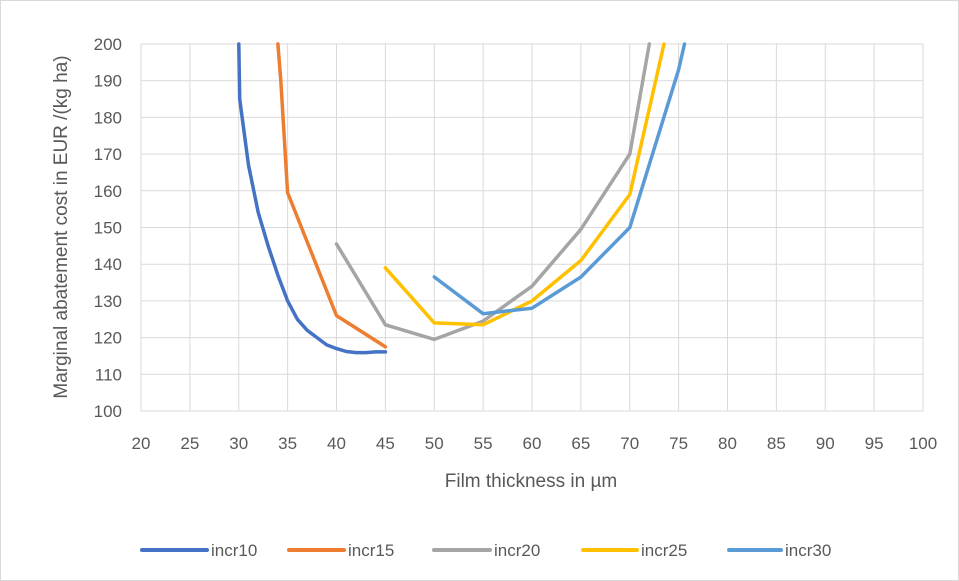 This screenshot has height=581, width=959. I want to click on x-tick-label: 40, so click(336, 443).